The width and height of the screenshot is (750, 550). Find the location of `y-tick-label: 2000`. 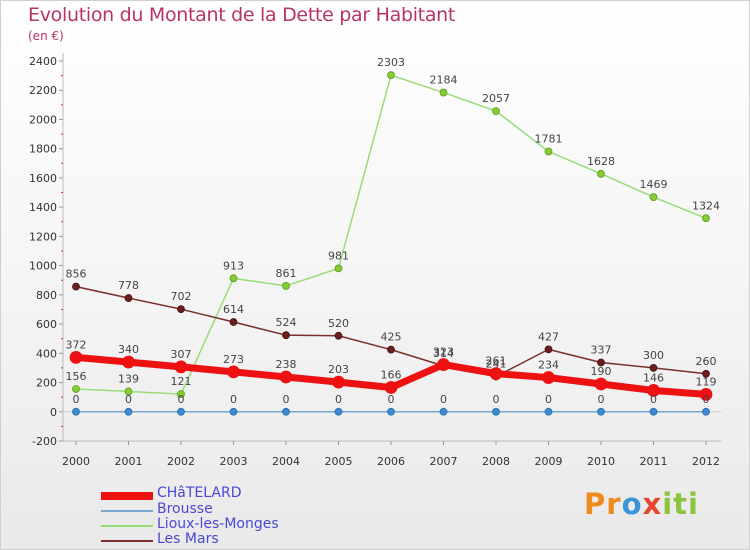

y-tick-label: 2000 is located at coordinates (43, 119).